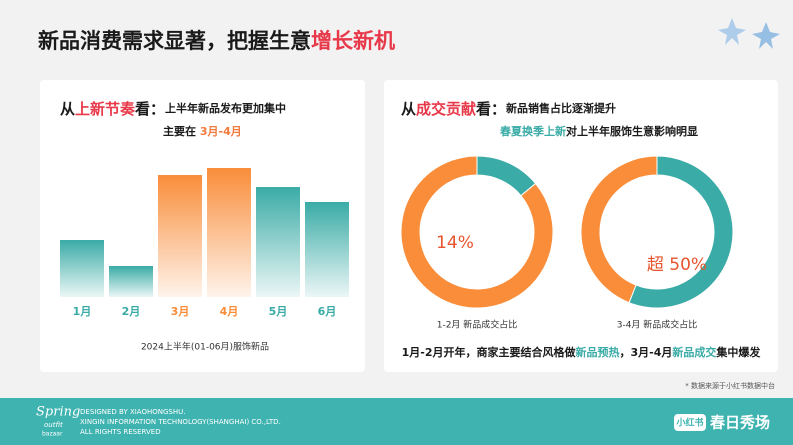 This screenshot has width=793, height=445. Describe the element at coordinates (58, 412) in the screenshot. I see `logo: Spring` at that location.